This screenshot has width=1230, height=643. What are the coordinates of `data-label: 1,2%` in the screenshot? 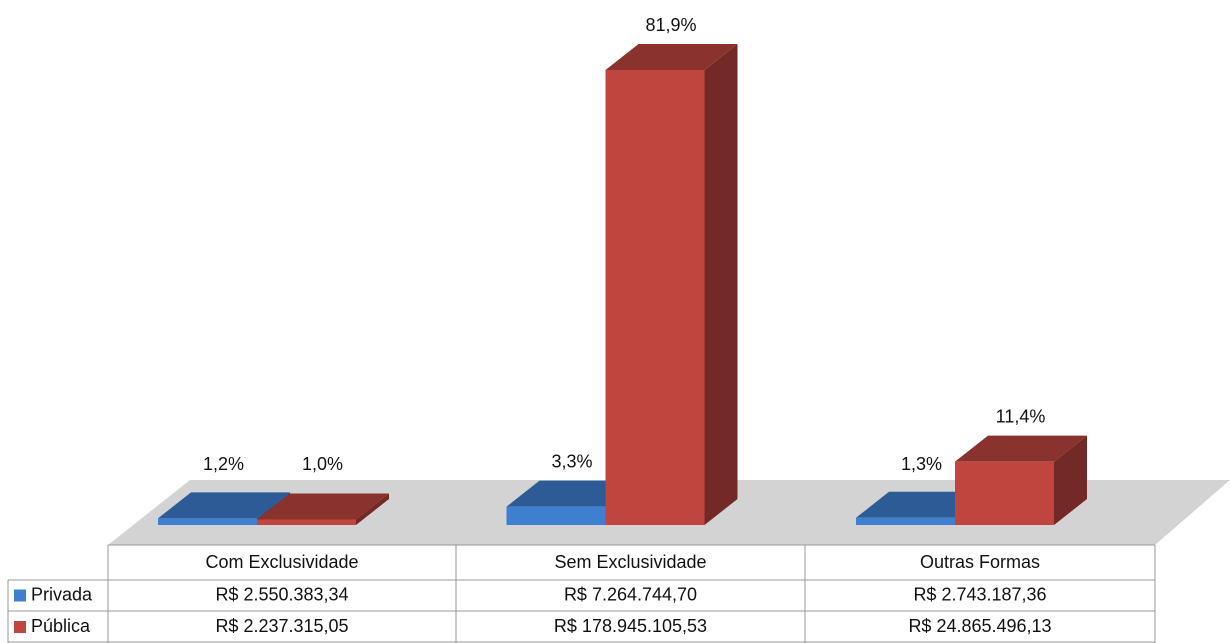 It's located at (223, 464).